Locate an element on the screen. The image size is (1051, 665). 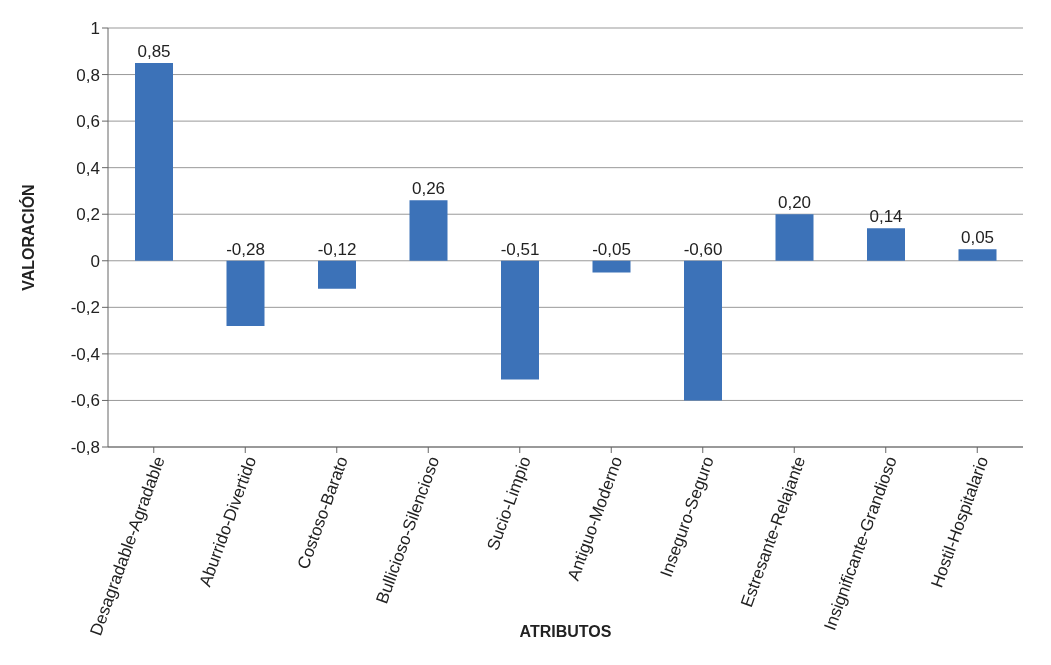
data-label: -0,05 is located at coordinates (611, 249).